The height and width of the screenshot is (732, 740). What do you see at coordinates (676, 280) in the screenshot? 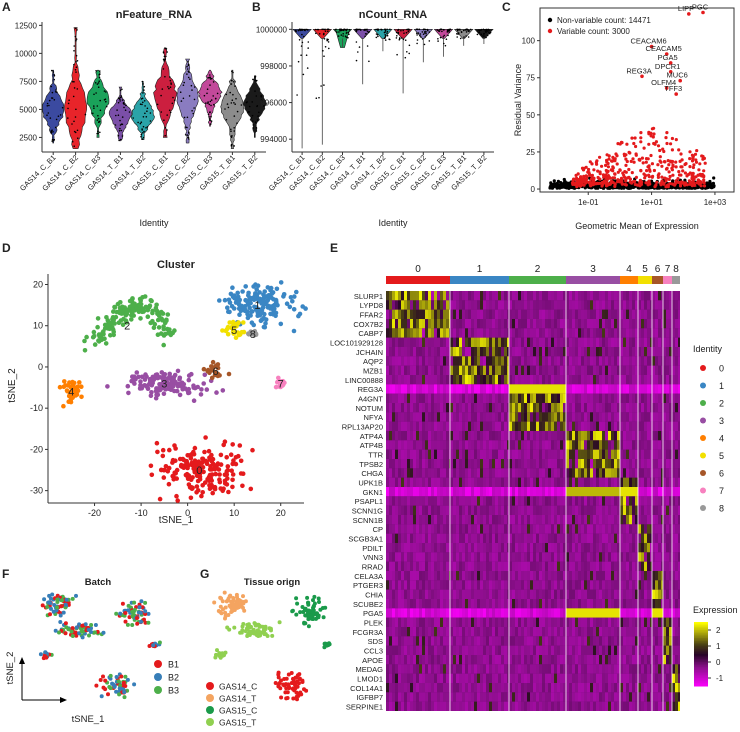
I see `cluster-bar` at bounding box center [676, 280].